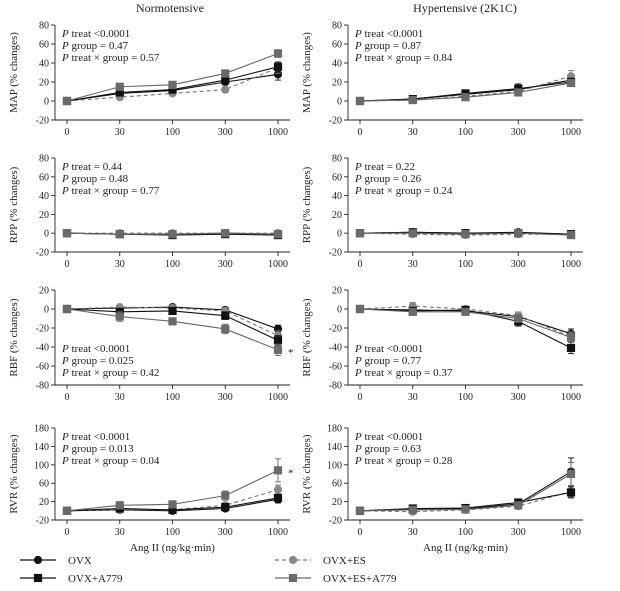  Describe the element at coordinates (110, 191) in the screenshot. I see `stat-text: P treat × group = 0.77` at that location.